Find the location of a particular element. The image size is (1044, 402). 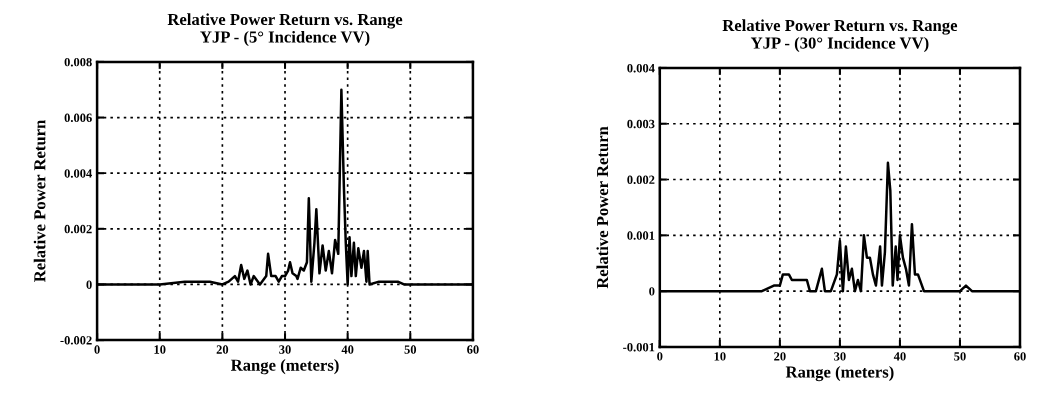

y-tick-label: -0.002 is located at coordinates (76, 340).